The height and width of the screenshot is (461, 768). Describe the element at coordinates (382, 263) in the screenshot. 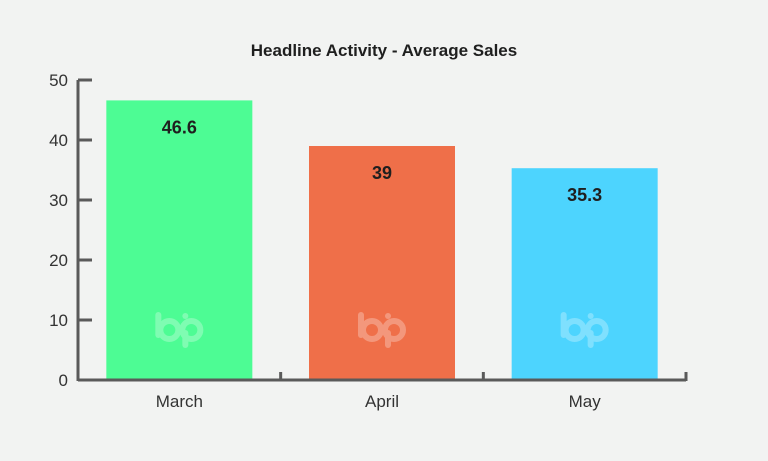

I see `bar-april` at that location.